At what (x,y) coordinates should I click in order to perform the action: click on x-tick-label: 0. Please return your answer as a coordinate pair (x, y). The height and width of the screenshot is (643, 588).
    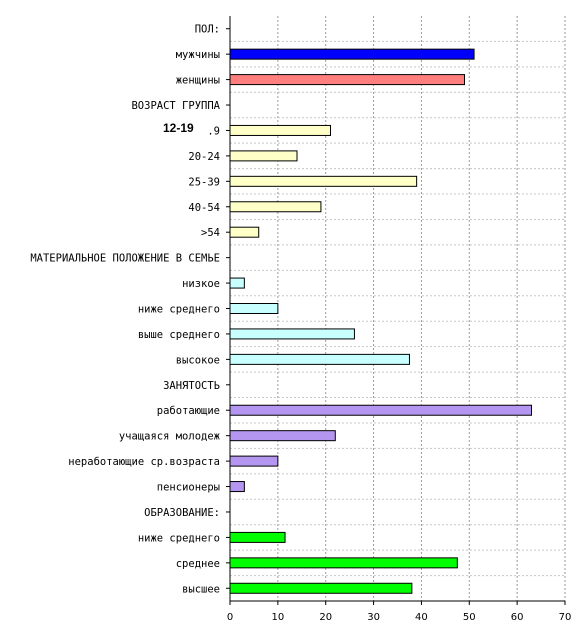
    Looking at the image, I should click on (230, 617).